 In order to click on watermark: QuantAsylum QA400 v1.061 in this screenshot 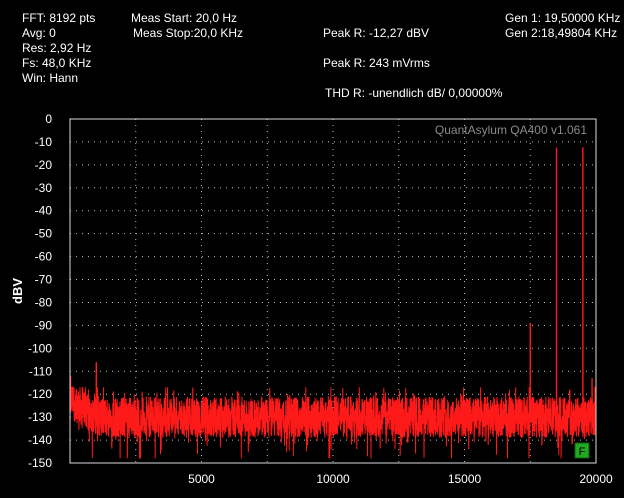, I will do `click(511, 130)`.